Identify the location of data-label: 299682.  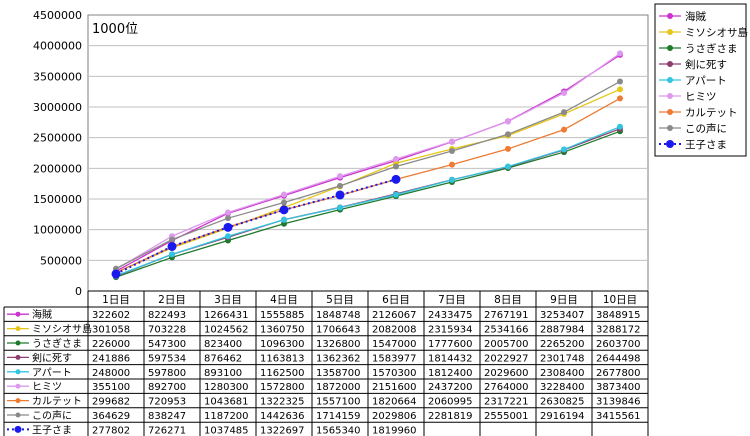
(111, 402).